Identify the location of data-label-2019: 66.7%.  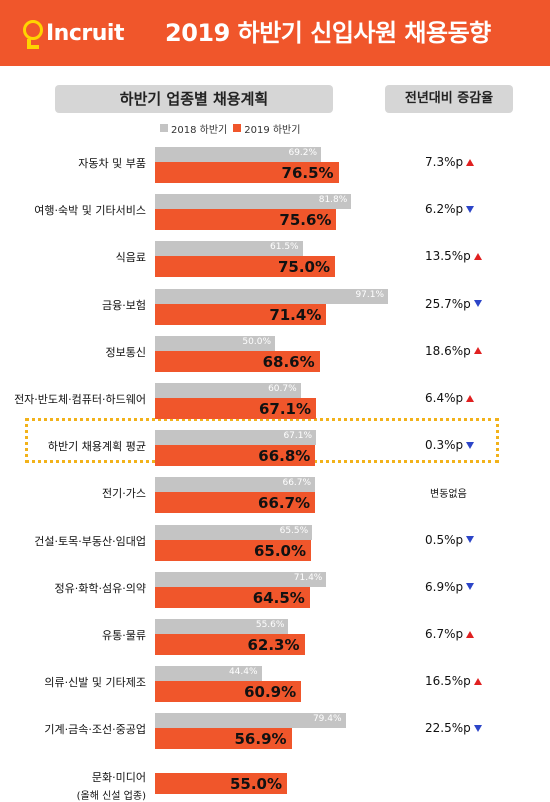
(284, 503).